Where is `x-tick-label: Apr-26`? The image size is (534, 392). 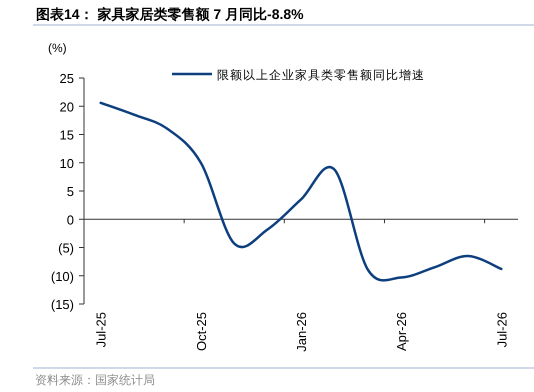
x-tick-label: Apr-26 is located at coordinates (402, 332).